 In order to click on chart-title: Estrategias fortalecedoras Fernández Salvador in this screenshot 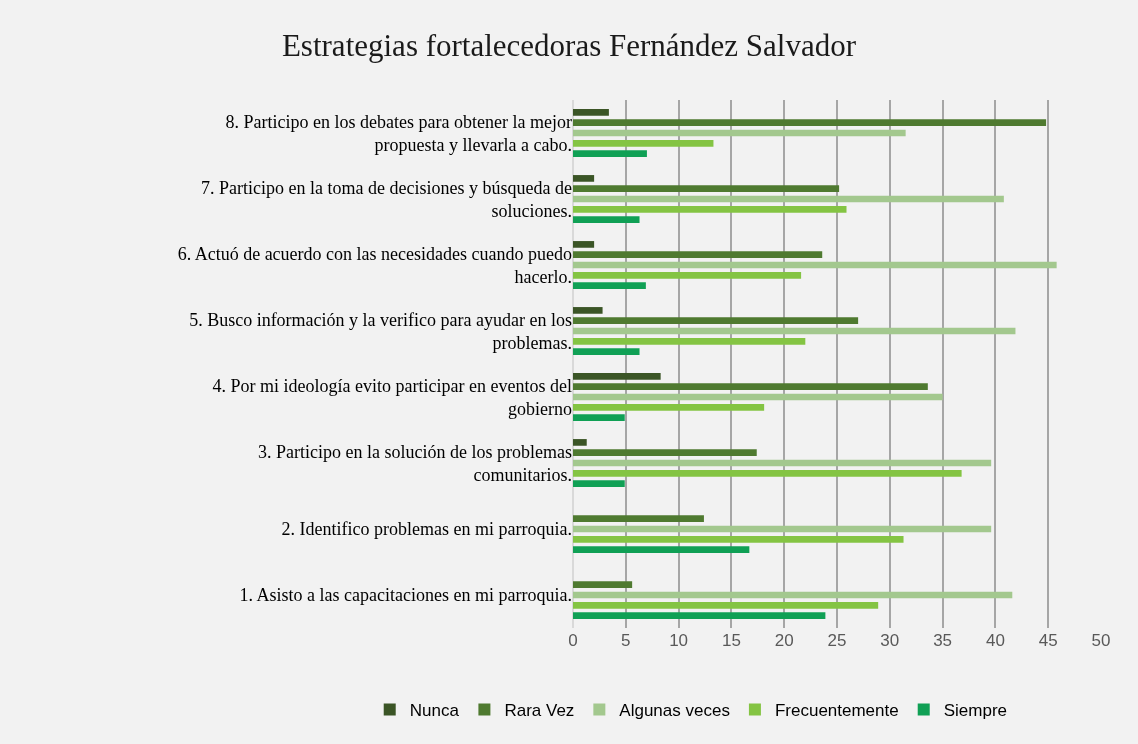, I will do `click(569, 45)`.